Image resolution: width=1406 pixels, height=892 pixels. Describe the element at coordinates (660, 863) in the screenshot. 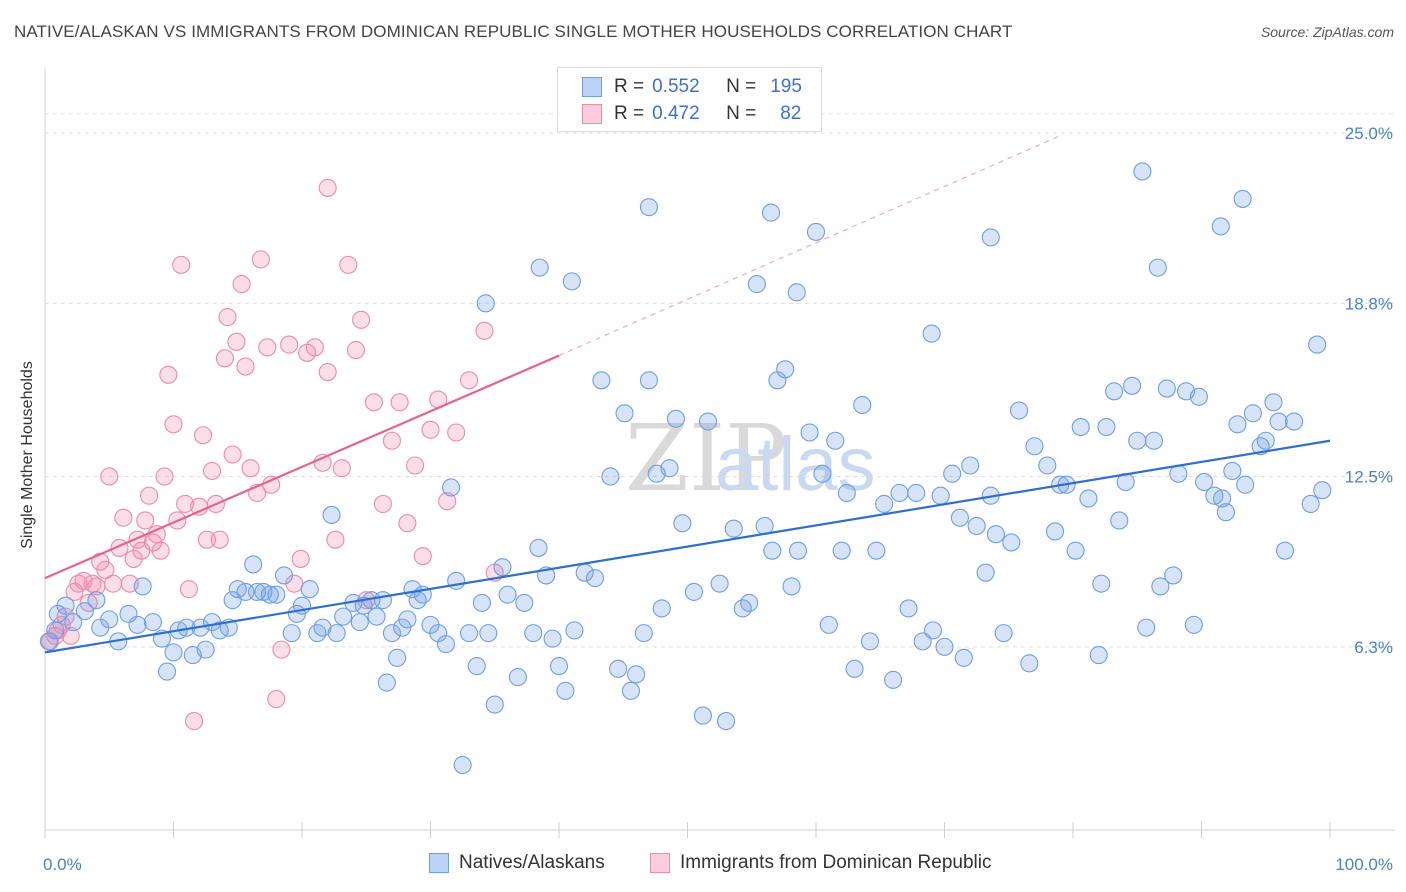

I see `bottom-legend-swatch-dominican` at that location.